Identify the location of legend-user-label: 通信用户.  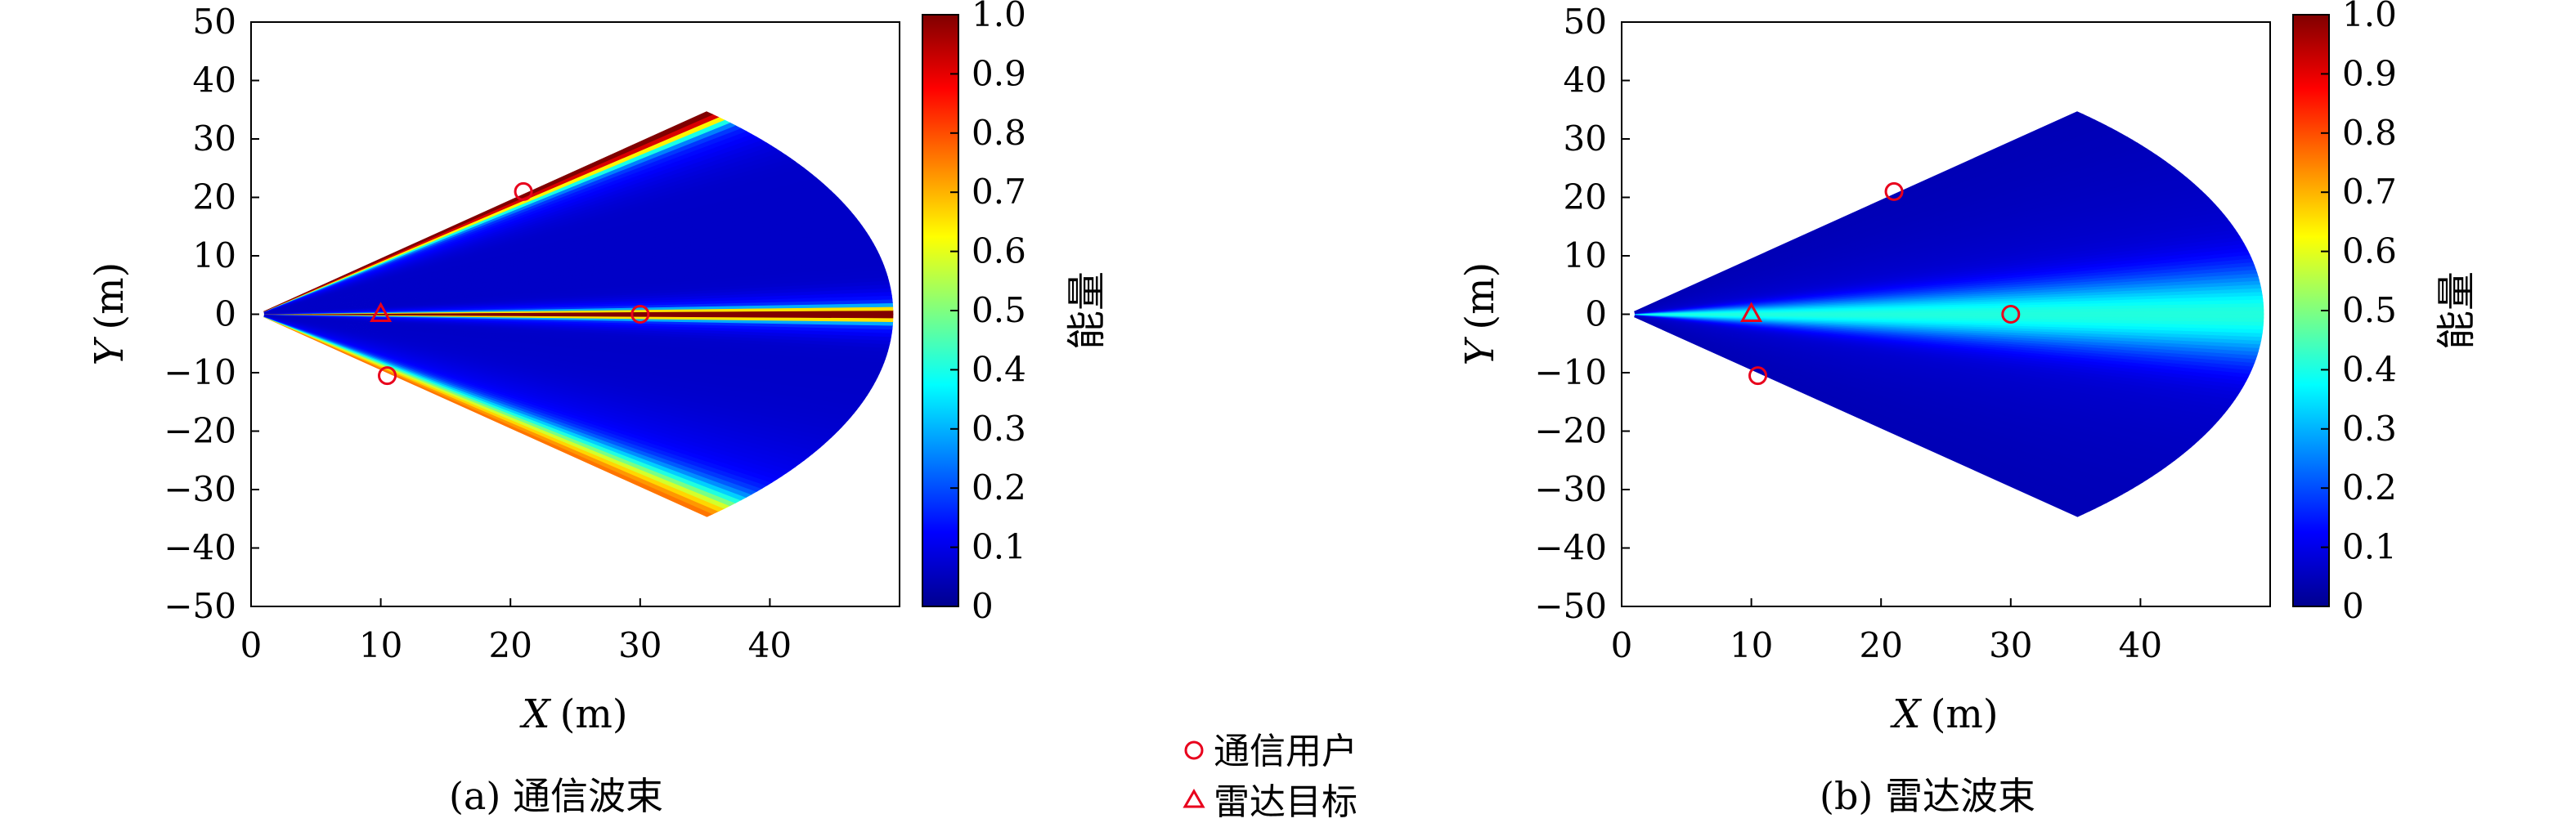
(1286, 751).